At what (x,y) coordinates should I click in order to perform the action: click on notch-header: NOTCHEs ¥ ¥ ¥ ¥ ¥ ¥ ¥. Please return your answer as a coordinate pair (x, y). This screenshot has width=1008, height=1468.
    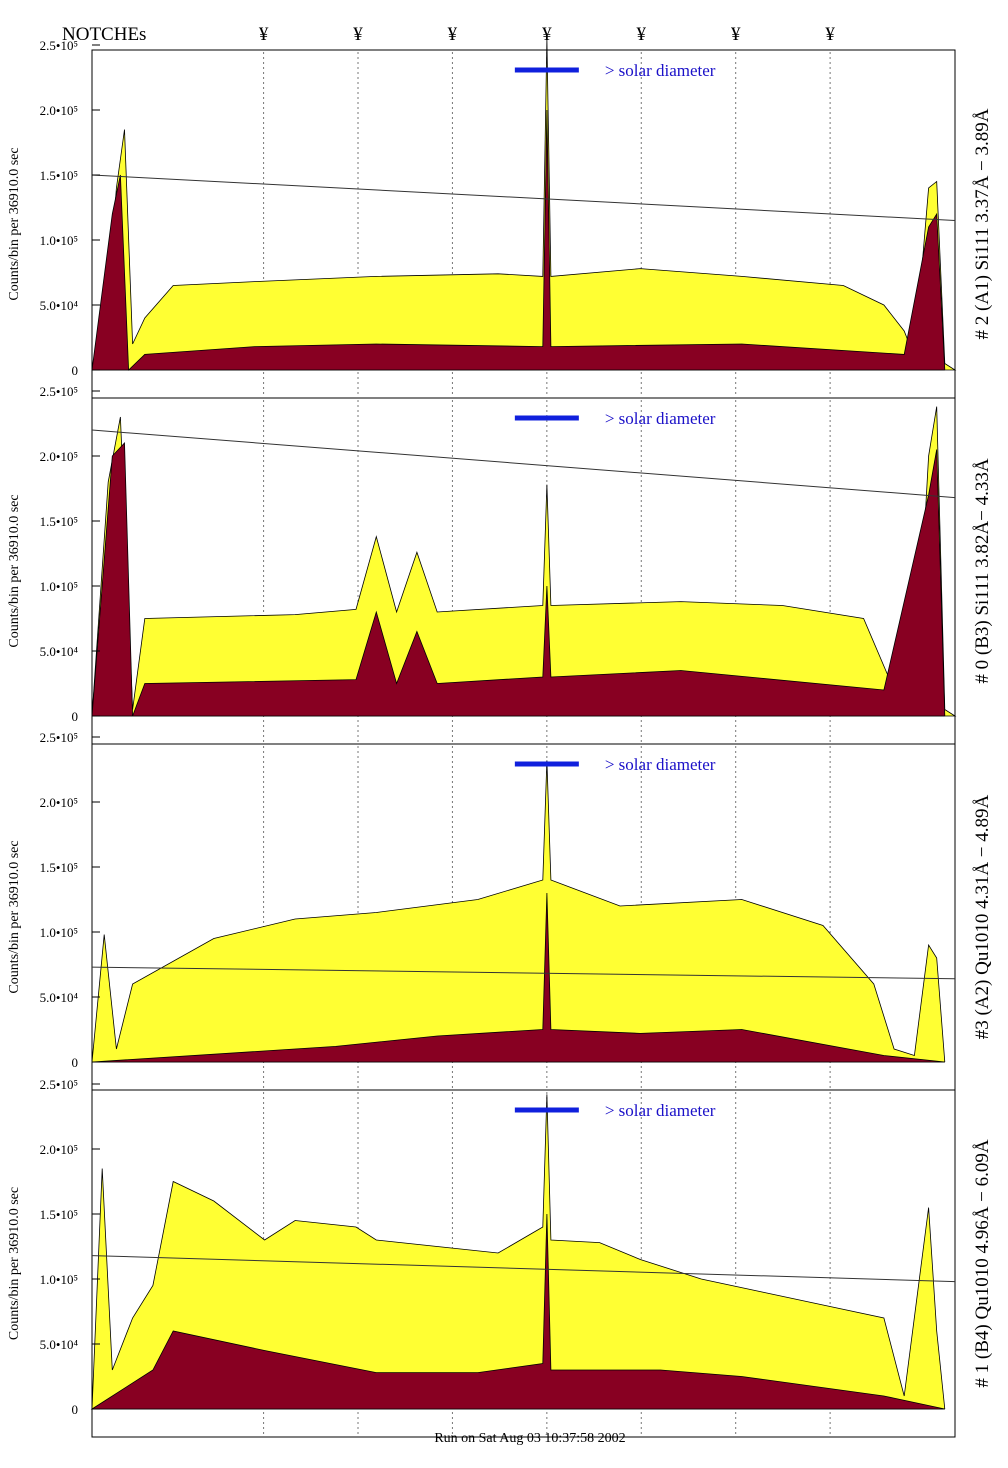
    Looking at the image, I should click on (448, 34).